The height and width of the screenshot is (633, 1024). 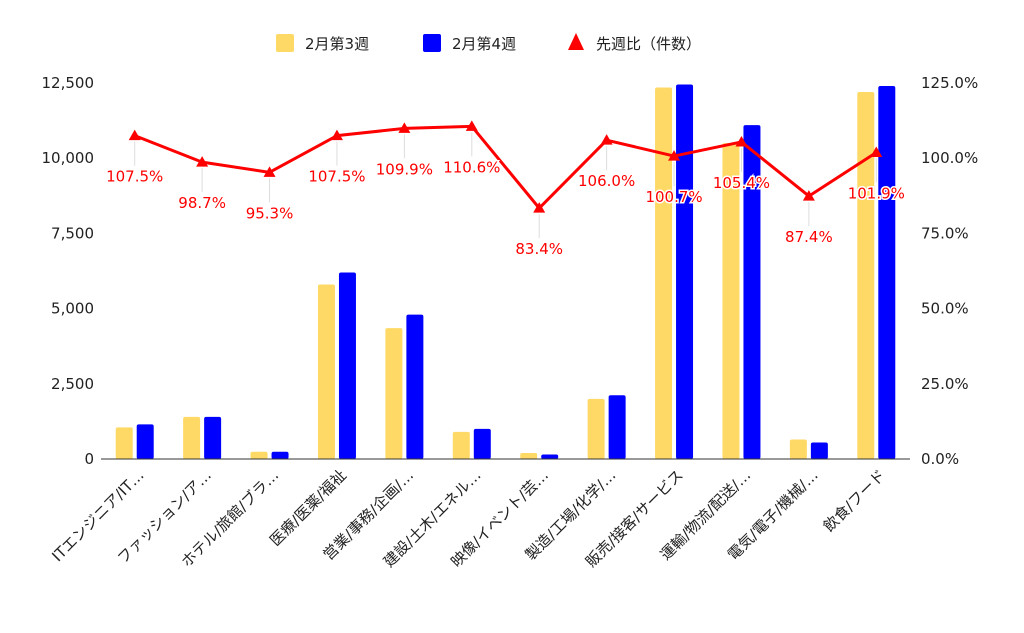 I want to click on y-left-tick-label: 7,500, so click(x=72, y=233).